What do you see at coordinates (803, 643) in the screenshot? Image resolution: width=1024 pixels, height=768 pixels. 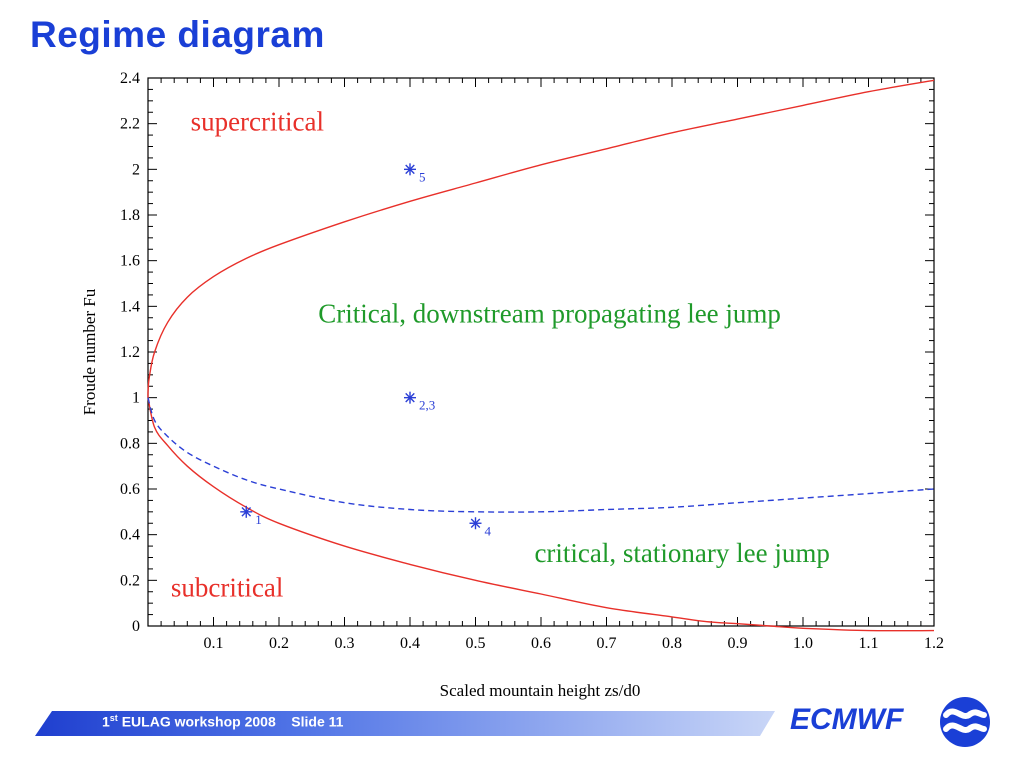 I see `x-tick-label: 1.0` at bounding box center [803, 643].